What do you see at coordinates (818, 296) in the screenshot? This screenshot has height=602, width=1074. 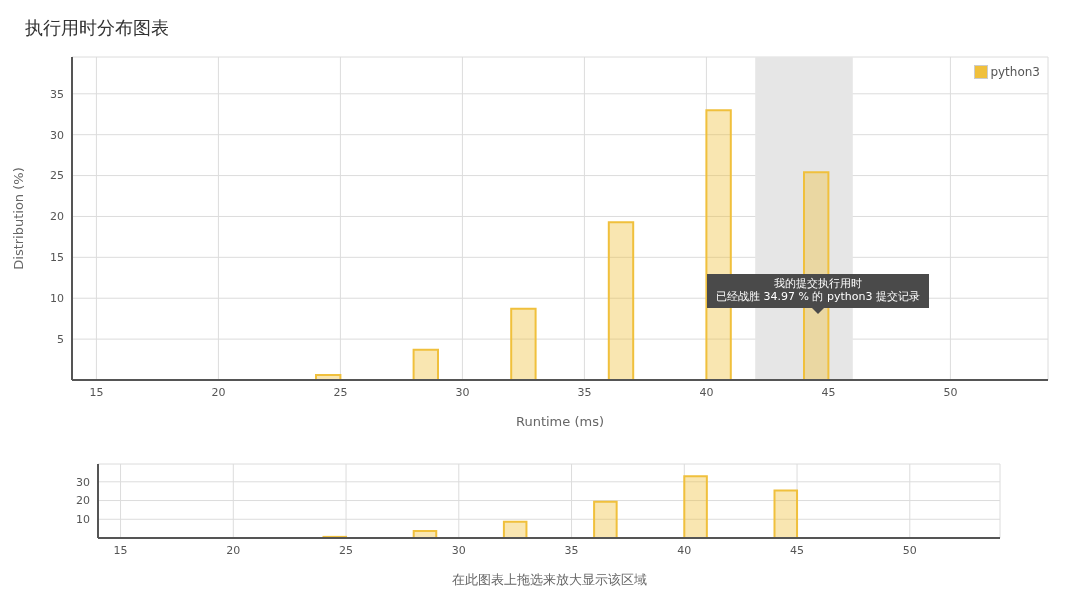 I see `annotation: 已经战胜 34.97 % 的 python3 提交记录` at bounding box center [818, 296].